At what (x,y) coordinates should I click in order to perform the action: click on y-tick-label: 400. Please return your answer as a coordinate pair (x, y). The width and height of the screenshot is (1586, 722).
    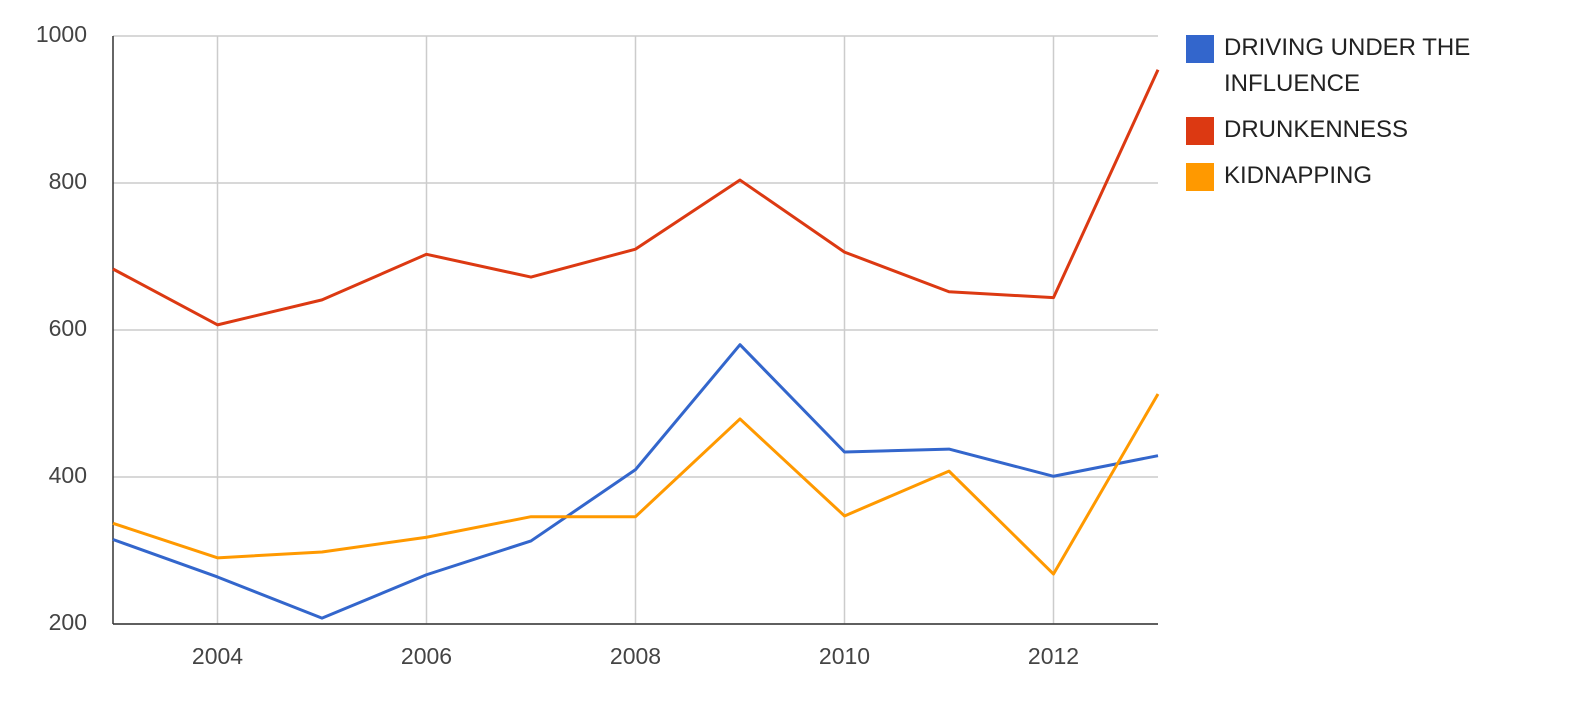
    Looking at the image, I should click on (68, 475).